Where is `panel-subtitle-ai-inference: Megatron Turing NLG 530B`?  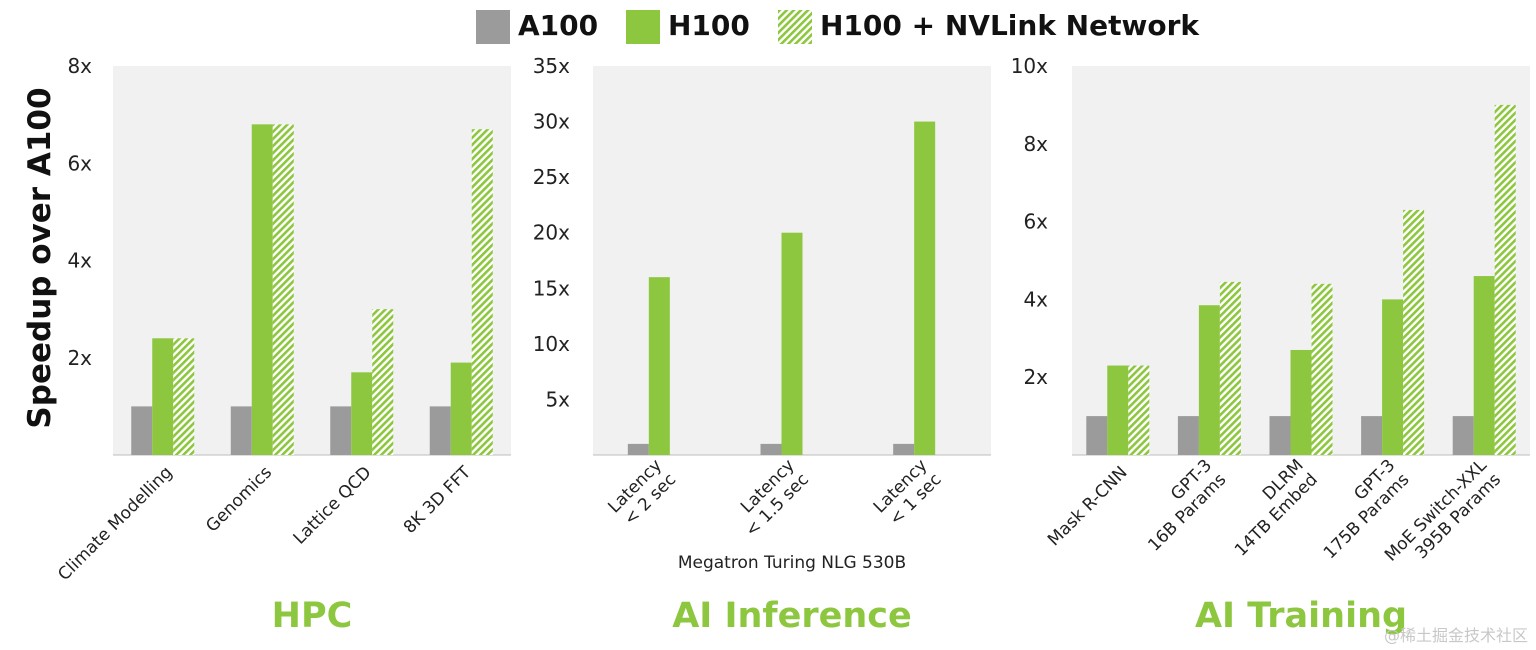 panel-subtitle-ai-inference: Megatron Turing NLG 530B is located at coordinates (792, 563).